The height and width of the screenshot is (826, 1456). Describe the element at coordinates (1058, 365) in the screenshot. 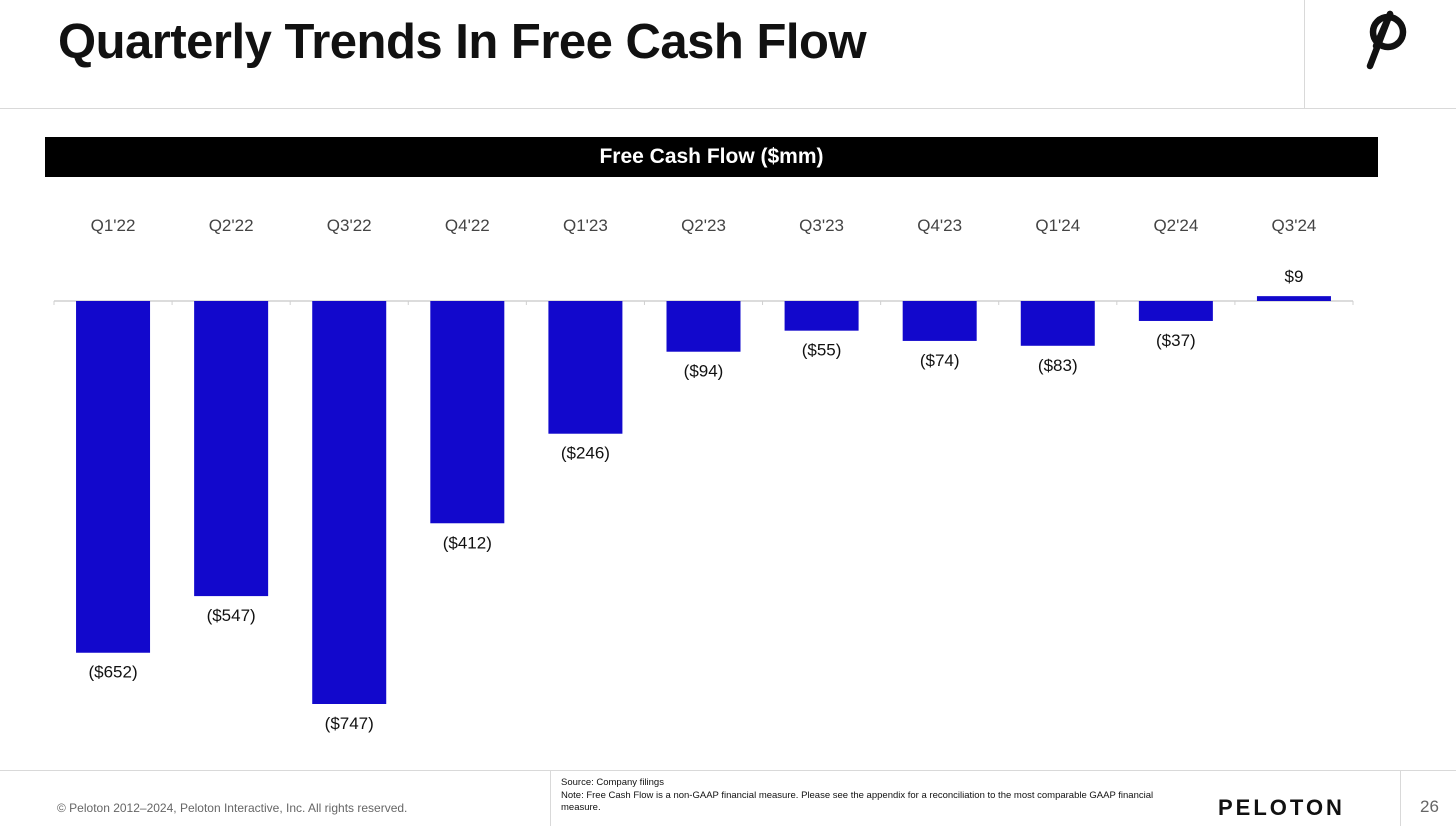

I see `data-label: ($83)` at that location.